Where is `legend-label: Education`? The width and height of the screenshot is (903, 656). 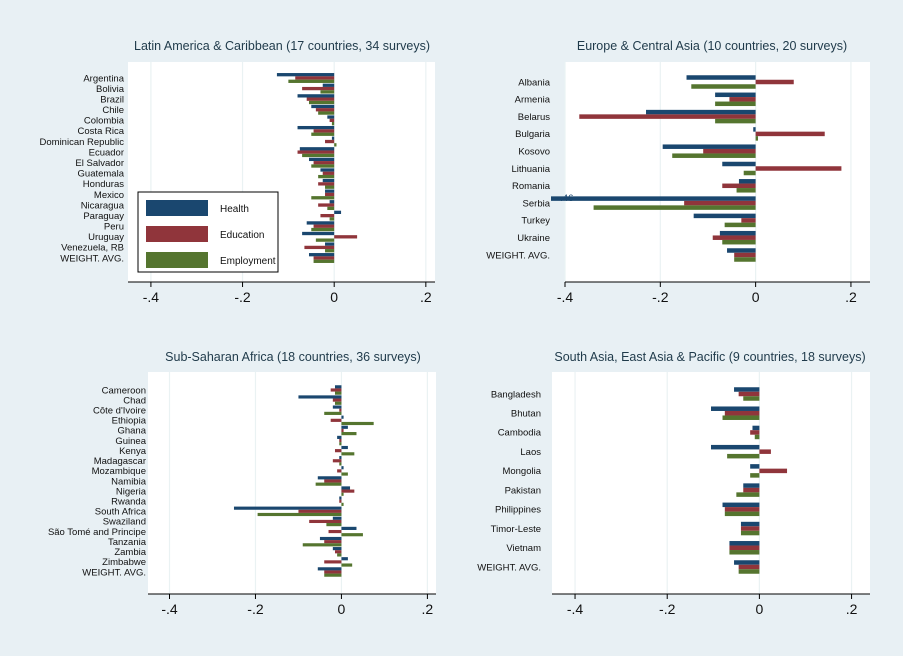
legend-label: Education is located at coordinates (242, 235).